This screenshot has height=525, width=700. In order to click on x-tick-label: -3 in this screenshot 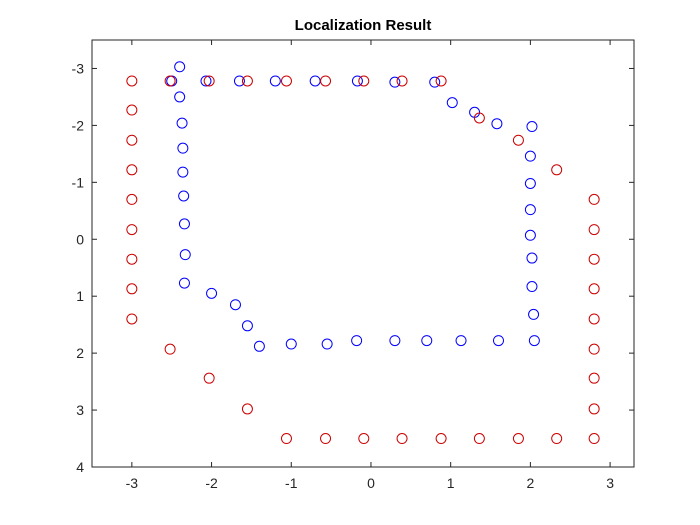, I will do `click(132, 483)`.